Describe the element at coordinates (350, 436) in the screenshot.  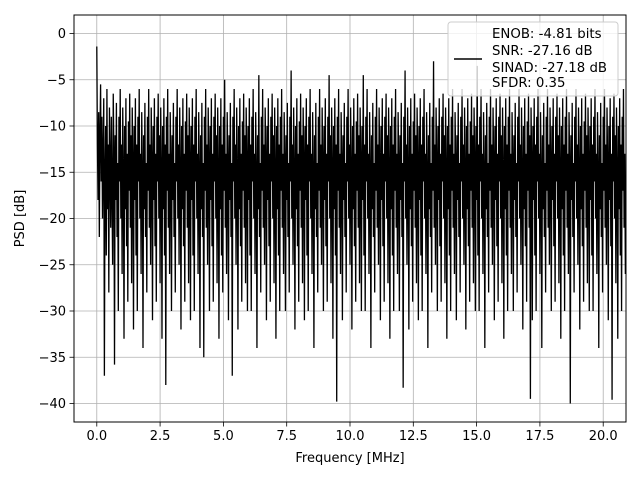
I see `x-tick-label: 10.0` at that location.